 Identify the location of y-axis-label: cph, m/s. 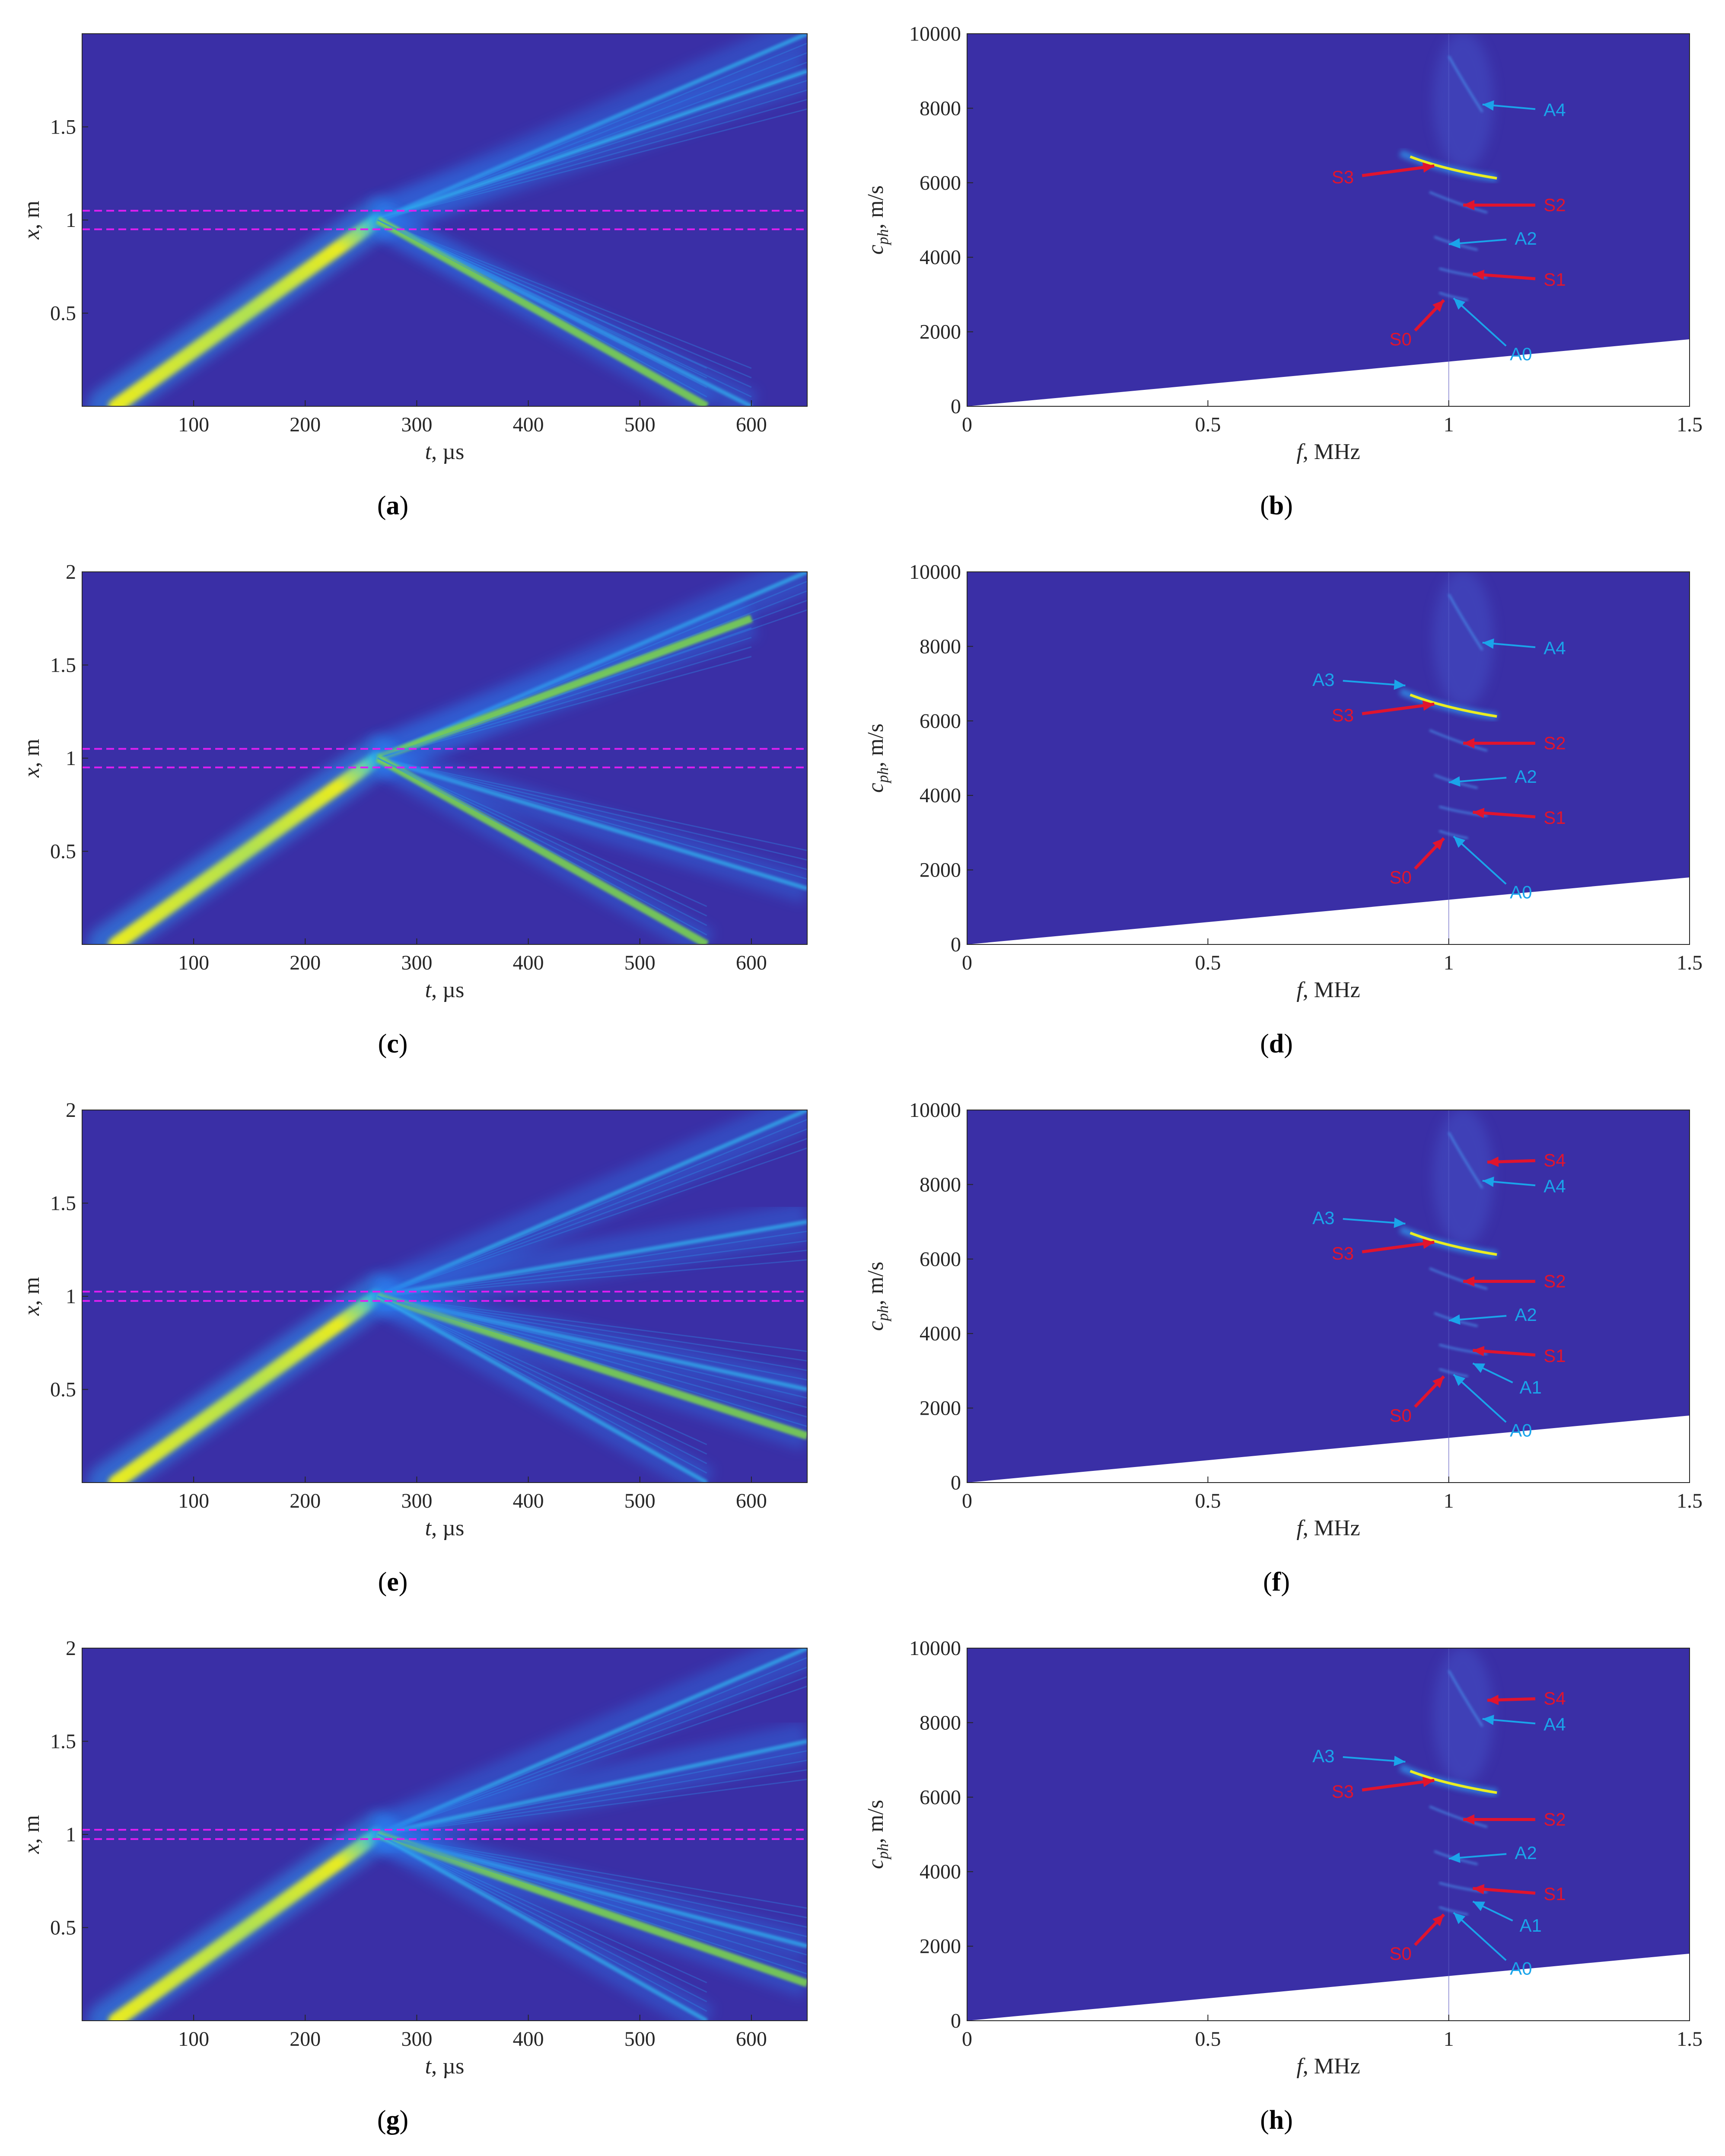
(877, 758).